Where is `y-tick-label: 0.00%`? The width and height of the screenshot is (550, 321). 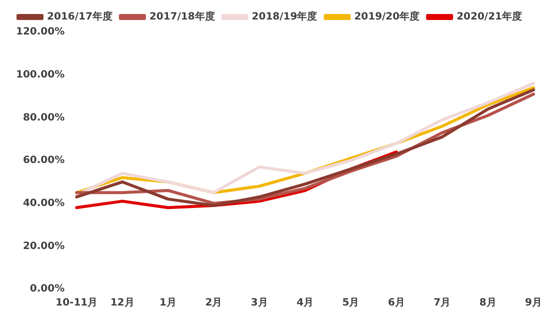 y-tick-label: 0.00% is located at coordinates (47, 289).